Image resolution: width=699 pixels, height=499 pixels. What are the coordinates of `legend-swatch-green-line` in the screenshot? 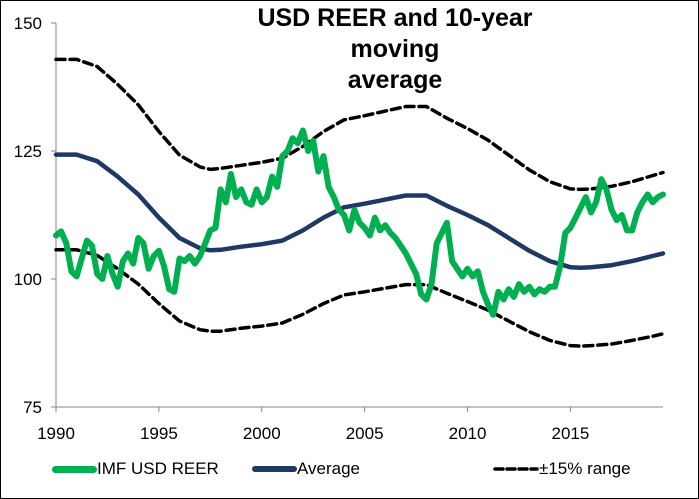 It's located at (74, 469).